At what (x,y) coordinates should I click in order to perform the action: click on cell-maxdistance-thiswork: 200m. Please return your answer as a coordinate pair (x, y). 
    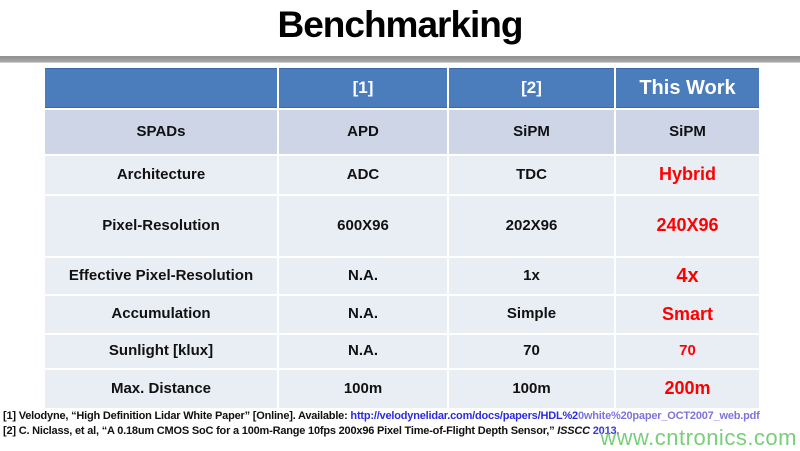
    Looking at the image, I should click on (687, 389).